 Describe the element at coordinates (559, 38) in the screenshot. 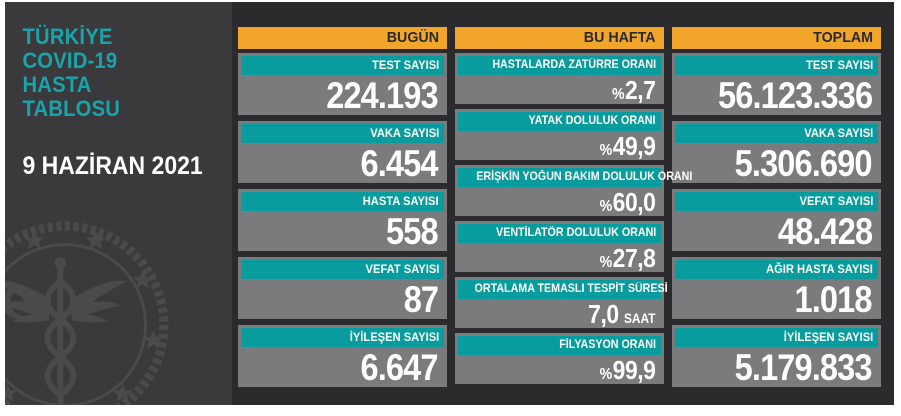

I see `column-header-this-week: BU HAFTA` at that location.